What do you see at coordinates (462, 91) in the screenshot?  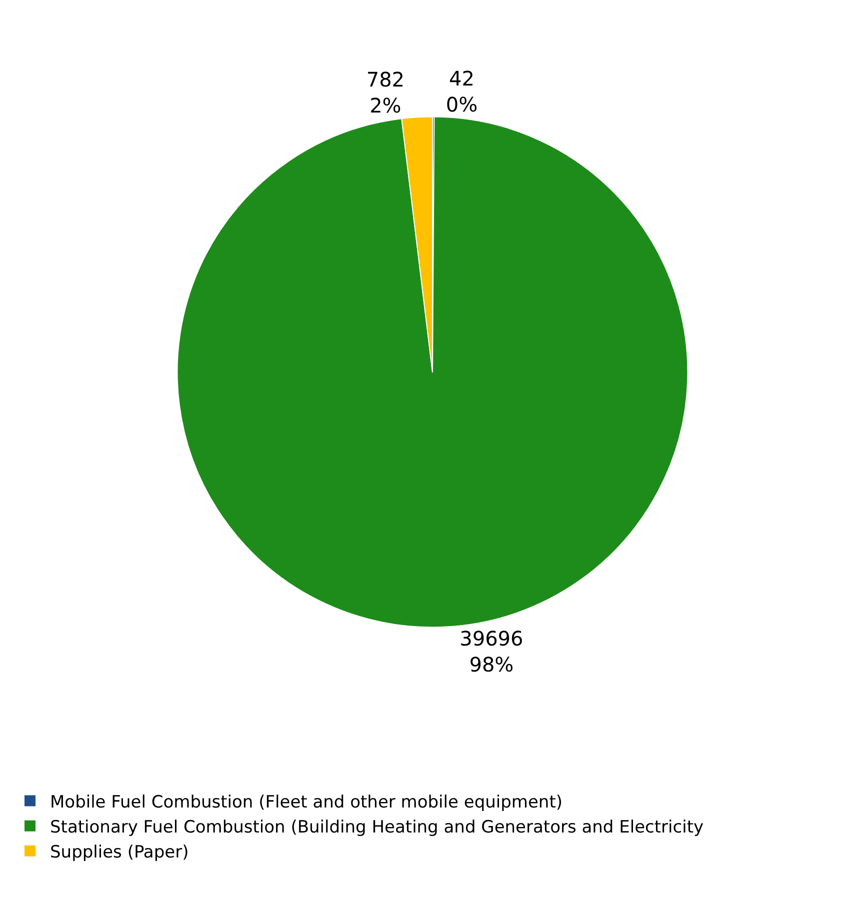 I see `data-label: 42 0%` at bounding box center [462, 91].